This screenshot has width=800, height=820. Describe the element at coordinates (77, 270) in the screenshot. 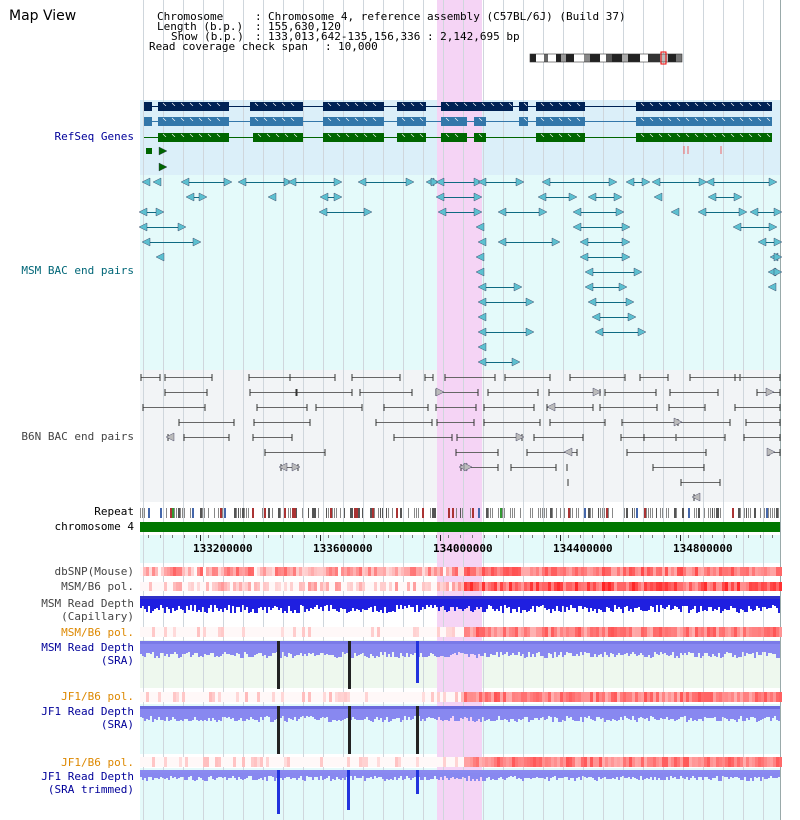

I see `msm-bac-track-label: MSM BAC end pairs` at that location.